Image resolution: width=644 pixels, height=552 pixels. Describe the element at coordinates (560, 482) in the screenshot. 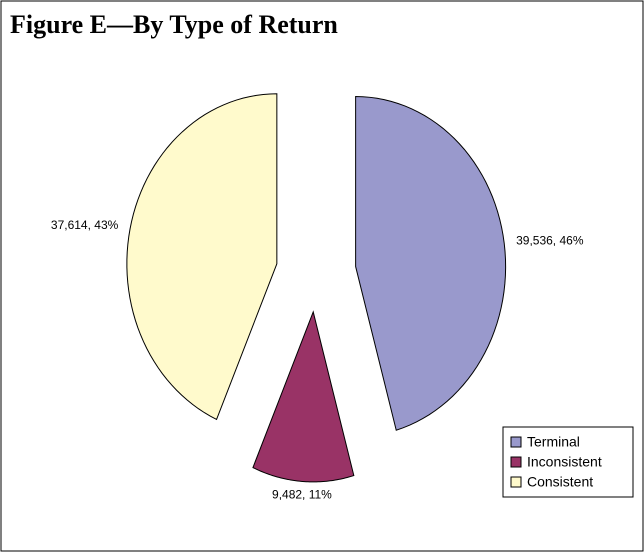

I see `legend-label: Consistent` at that location.